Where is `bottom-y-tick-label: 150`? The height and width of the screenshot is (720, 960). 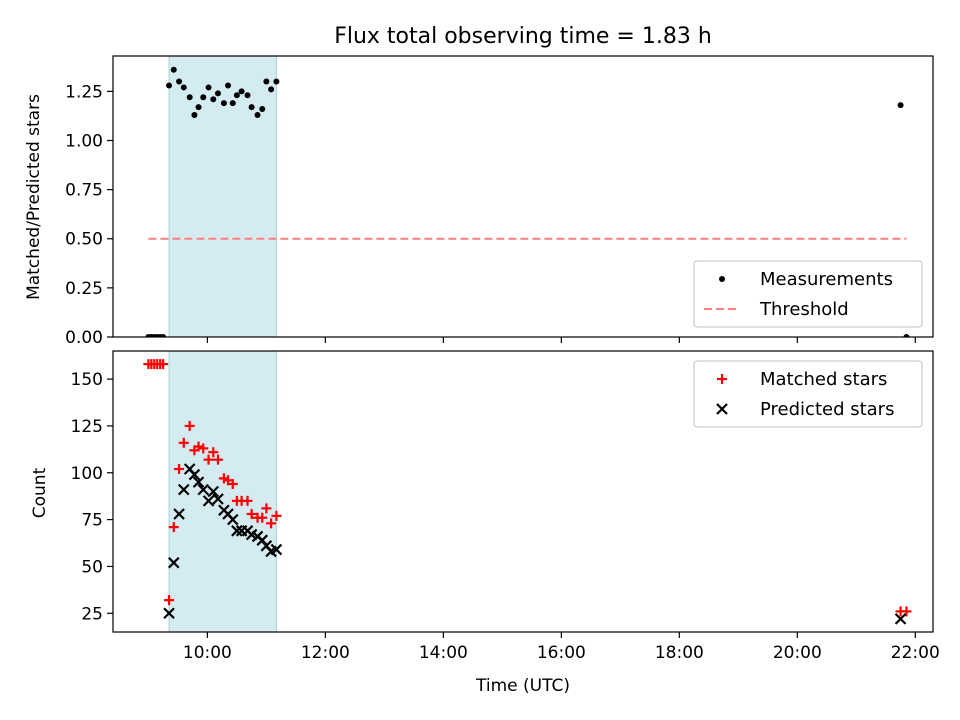
bottom-y-tick-label: 150 is located at coordinates (87, 380).